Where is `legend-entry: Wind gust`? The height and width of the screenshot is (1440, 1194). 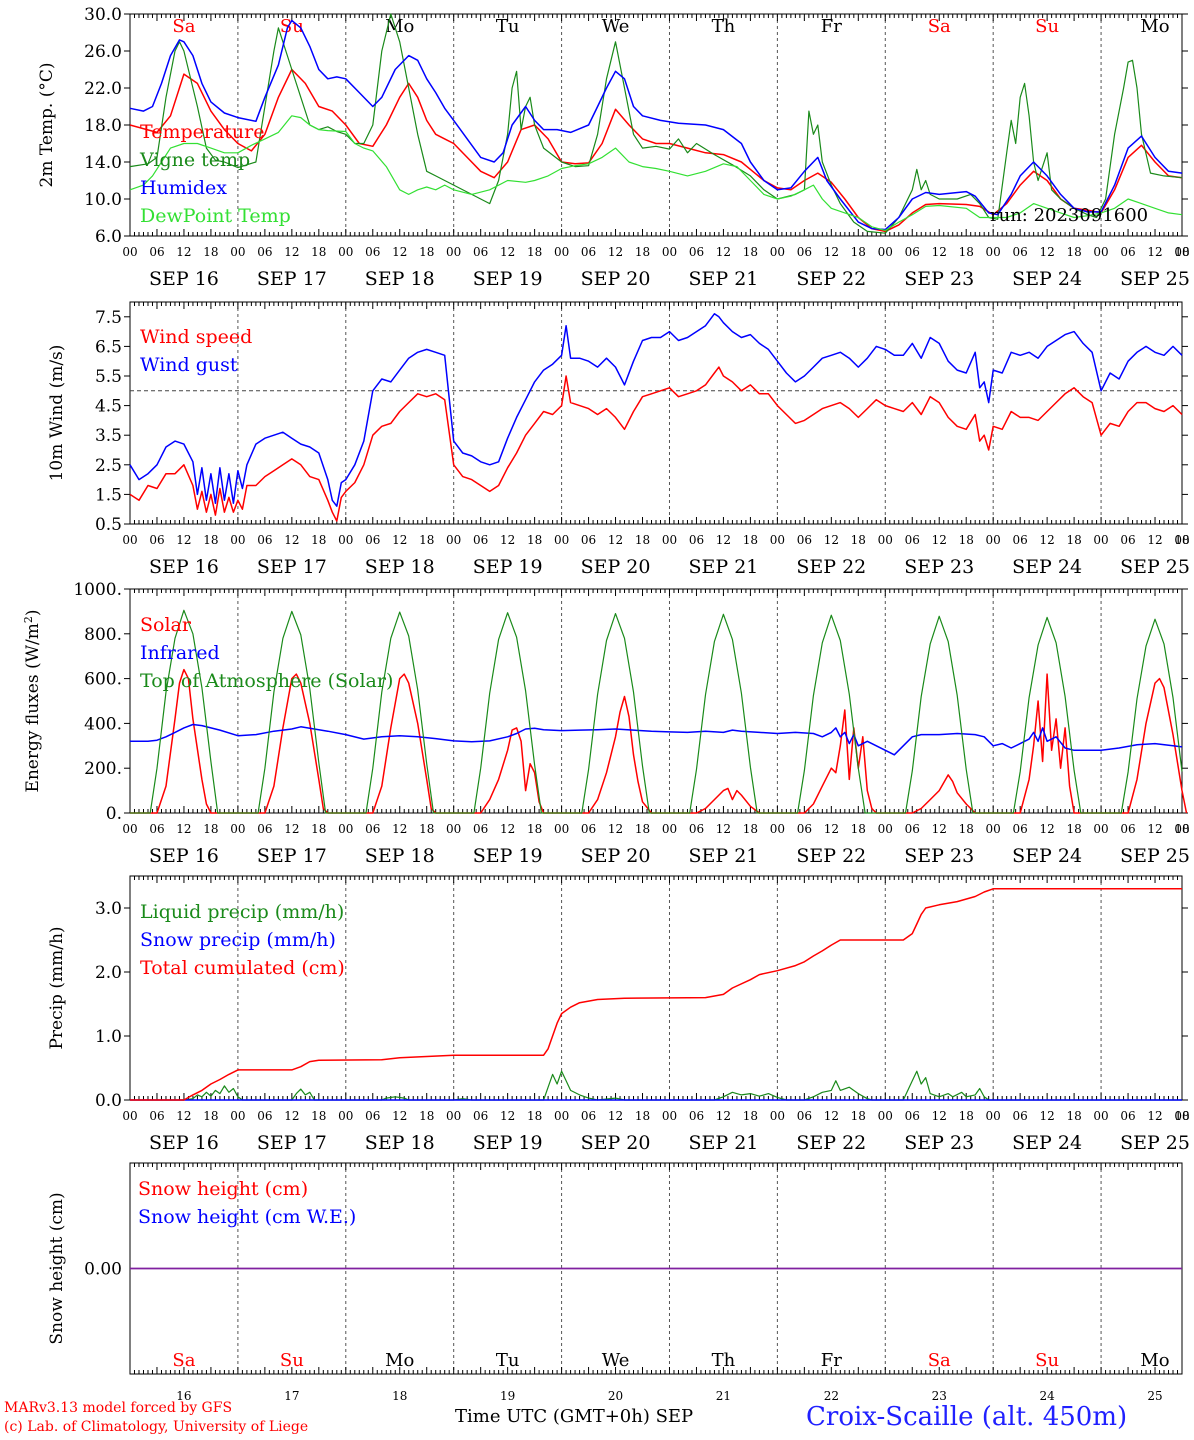 legend-entry: Wind gust is located at coordinates (189, 365).